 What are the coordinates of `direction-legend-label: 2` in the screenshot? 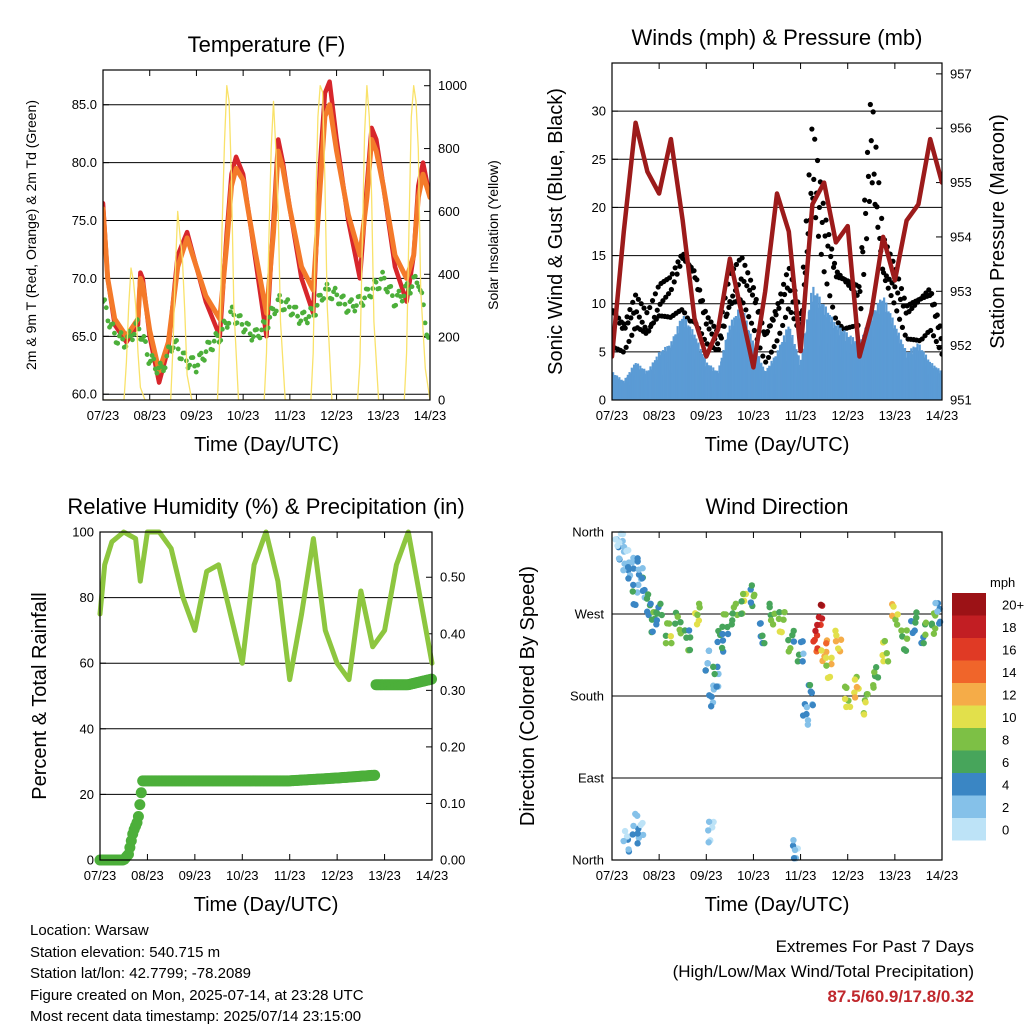 It's located at (1005, 807).